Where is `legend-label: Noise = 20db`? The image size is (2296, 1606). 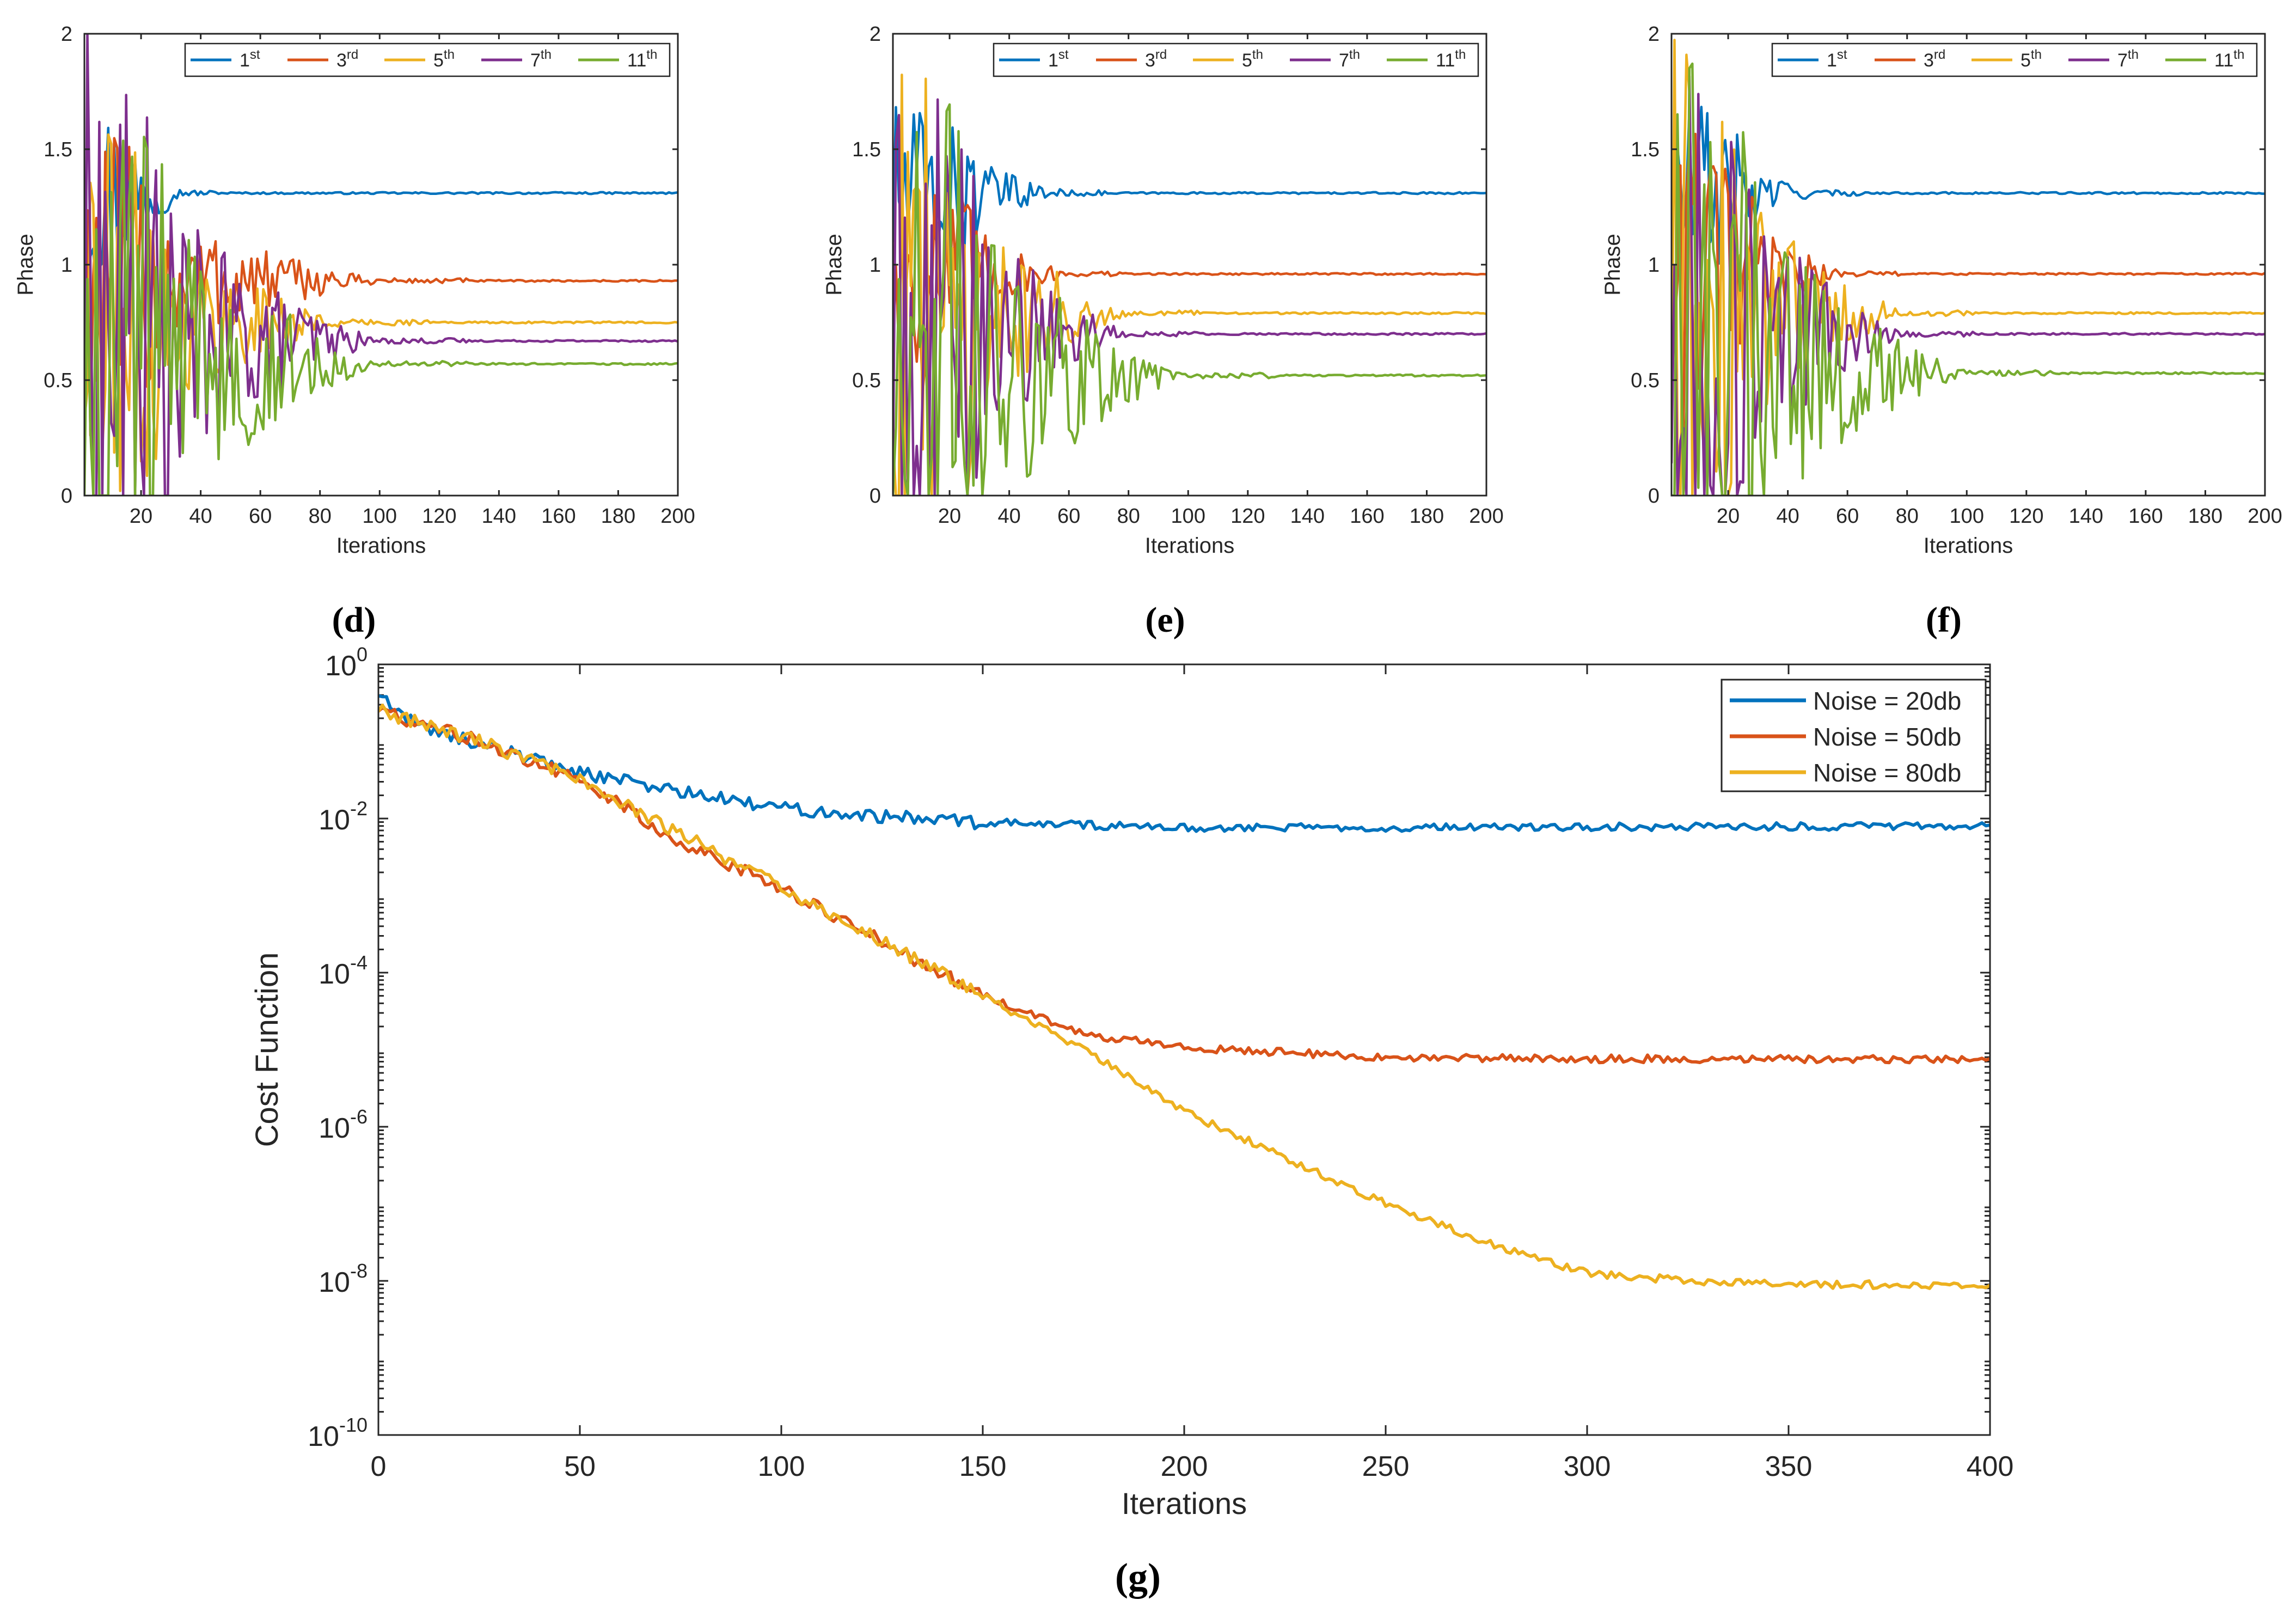 legend-label: Noise = 20db is located at coordinates (1887, 701).